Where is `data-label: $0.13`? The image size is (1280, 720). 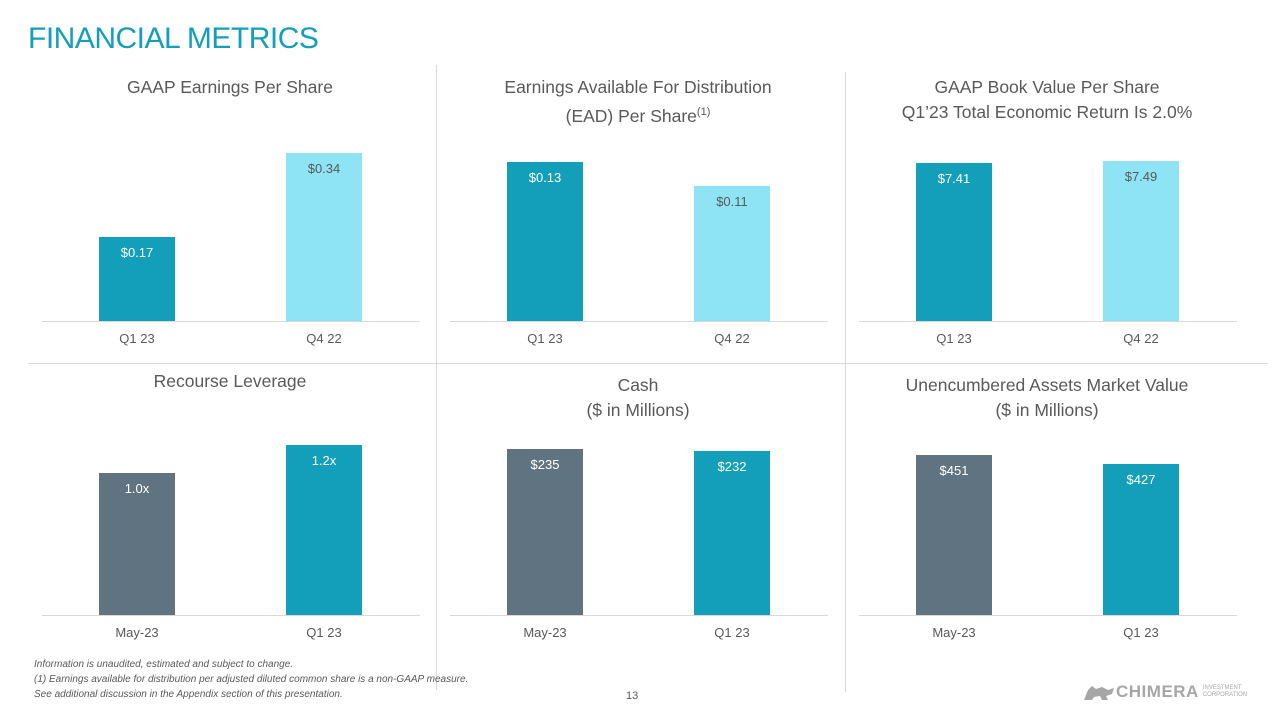 data-label: $0.13 is located at coordinates (545, 177).